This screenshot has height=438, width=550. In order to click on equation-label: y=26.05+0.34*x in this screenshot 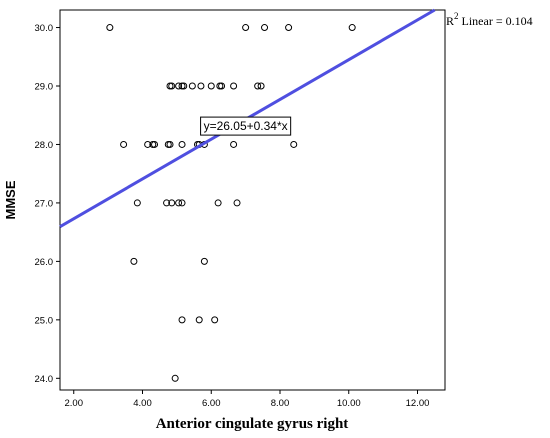, I will do `click(246, 126)`.